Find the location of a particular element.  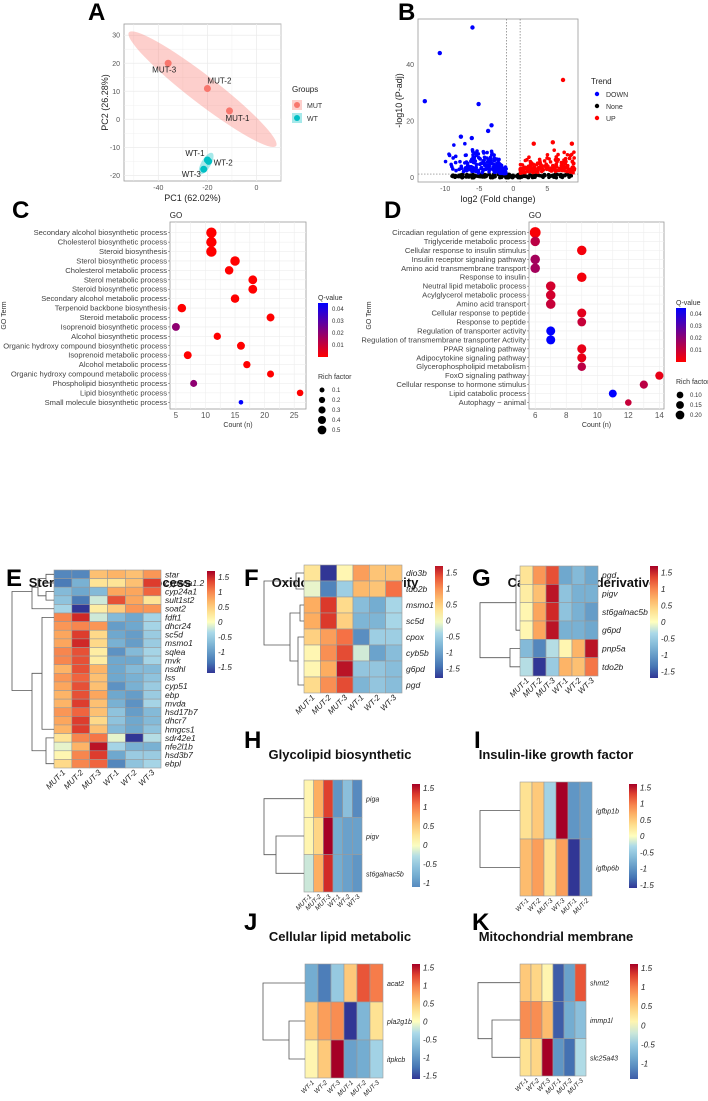

x-tick-label: 12 is located at coordinates (628, 415).